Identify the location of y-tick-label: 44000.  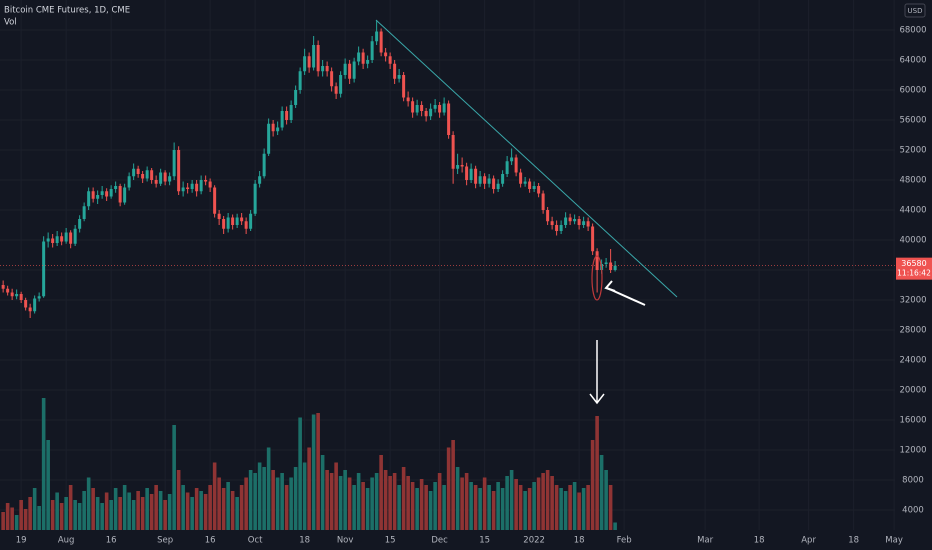
(912, 210).